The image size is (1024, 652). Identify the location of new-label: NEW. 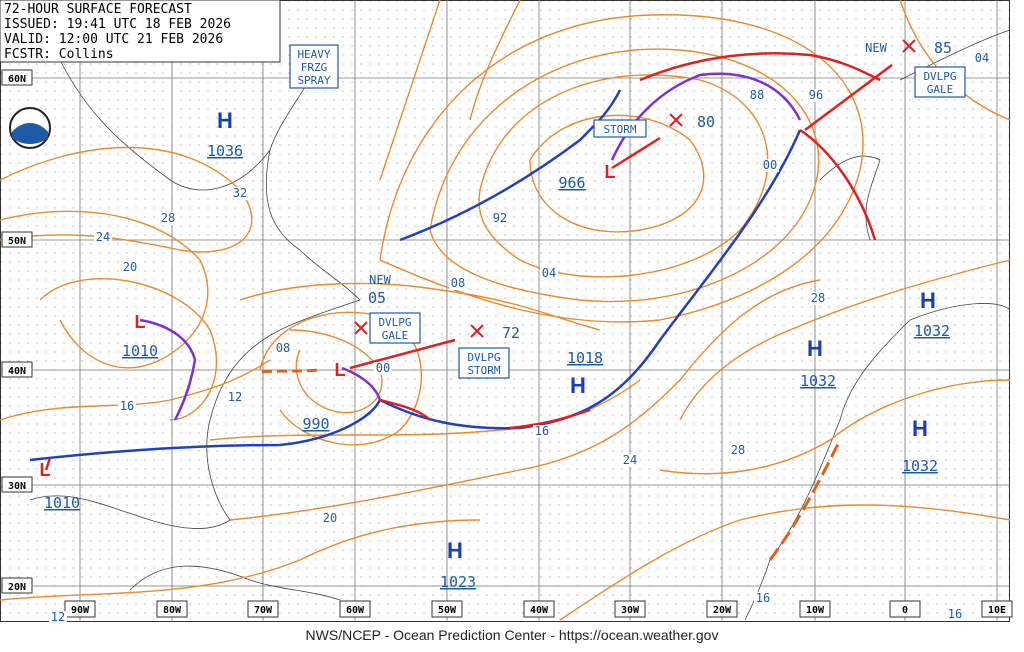
(876, 48).